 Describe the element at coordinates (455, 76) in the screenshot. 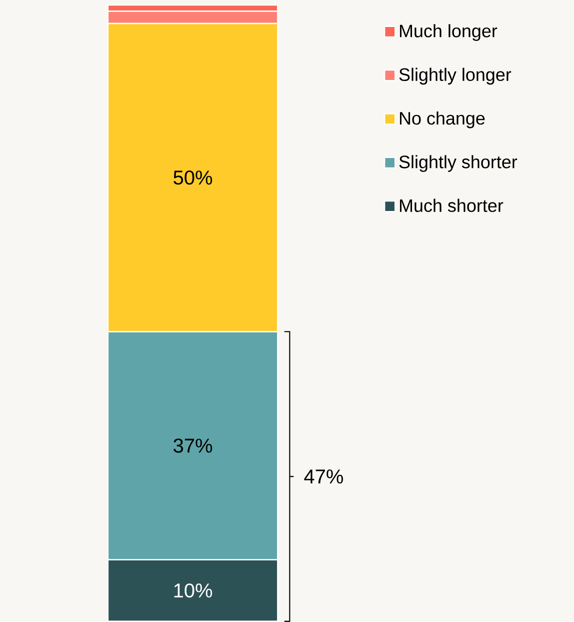

I see `legend-label: Slightly longer` at that location.